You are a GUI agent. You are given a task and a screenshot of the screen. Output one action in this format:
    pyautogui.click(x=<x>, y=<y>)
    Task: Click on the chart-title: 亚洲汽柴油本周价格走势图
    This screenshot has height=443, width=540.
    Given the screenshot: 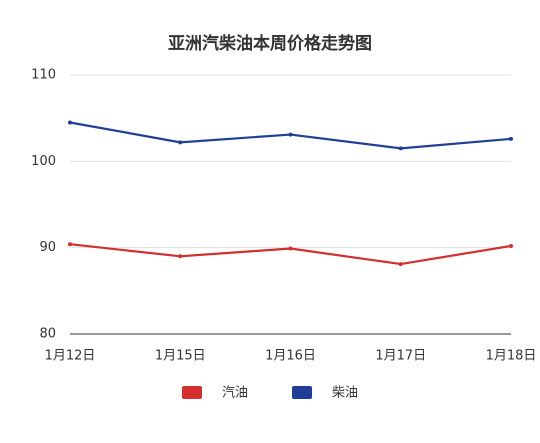 What is the action you would take?
    pyautogui.click(x=270, y=43)
    